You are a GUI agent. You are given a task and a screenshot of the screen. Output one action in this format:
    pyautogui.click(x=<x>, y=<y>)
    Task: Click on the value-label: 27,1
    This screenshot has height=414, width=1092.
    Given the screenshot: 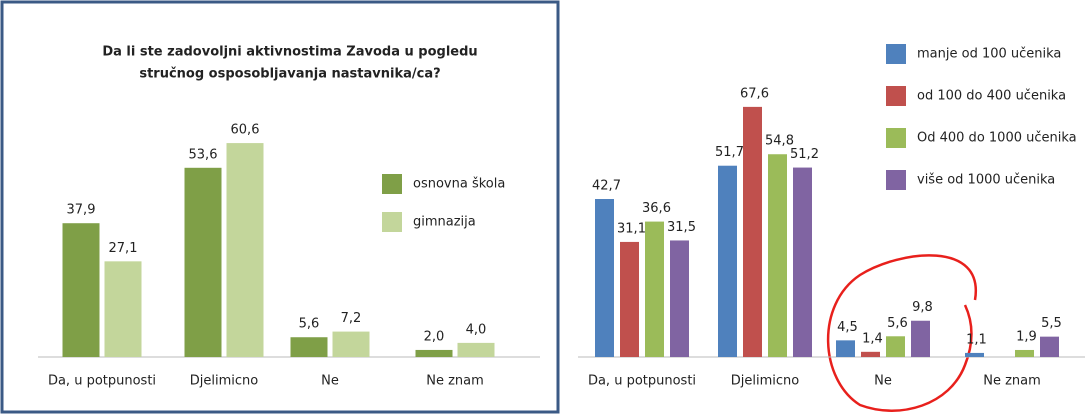 What is the action you would take?
    pyautogui.click(x=123, y=248)
    